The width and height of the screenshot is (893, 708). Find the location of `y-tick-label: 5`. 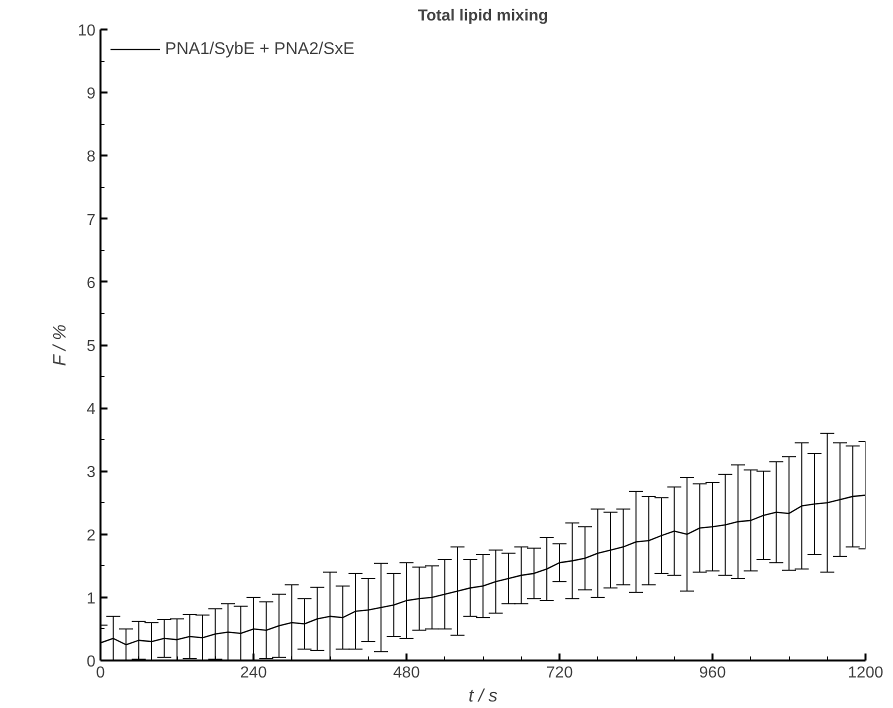

y-tick-label: 5 is located at coordinates (91, 346).